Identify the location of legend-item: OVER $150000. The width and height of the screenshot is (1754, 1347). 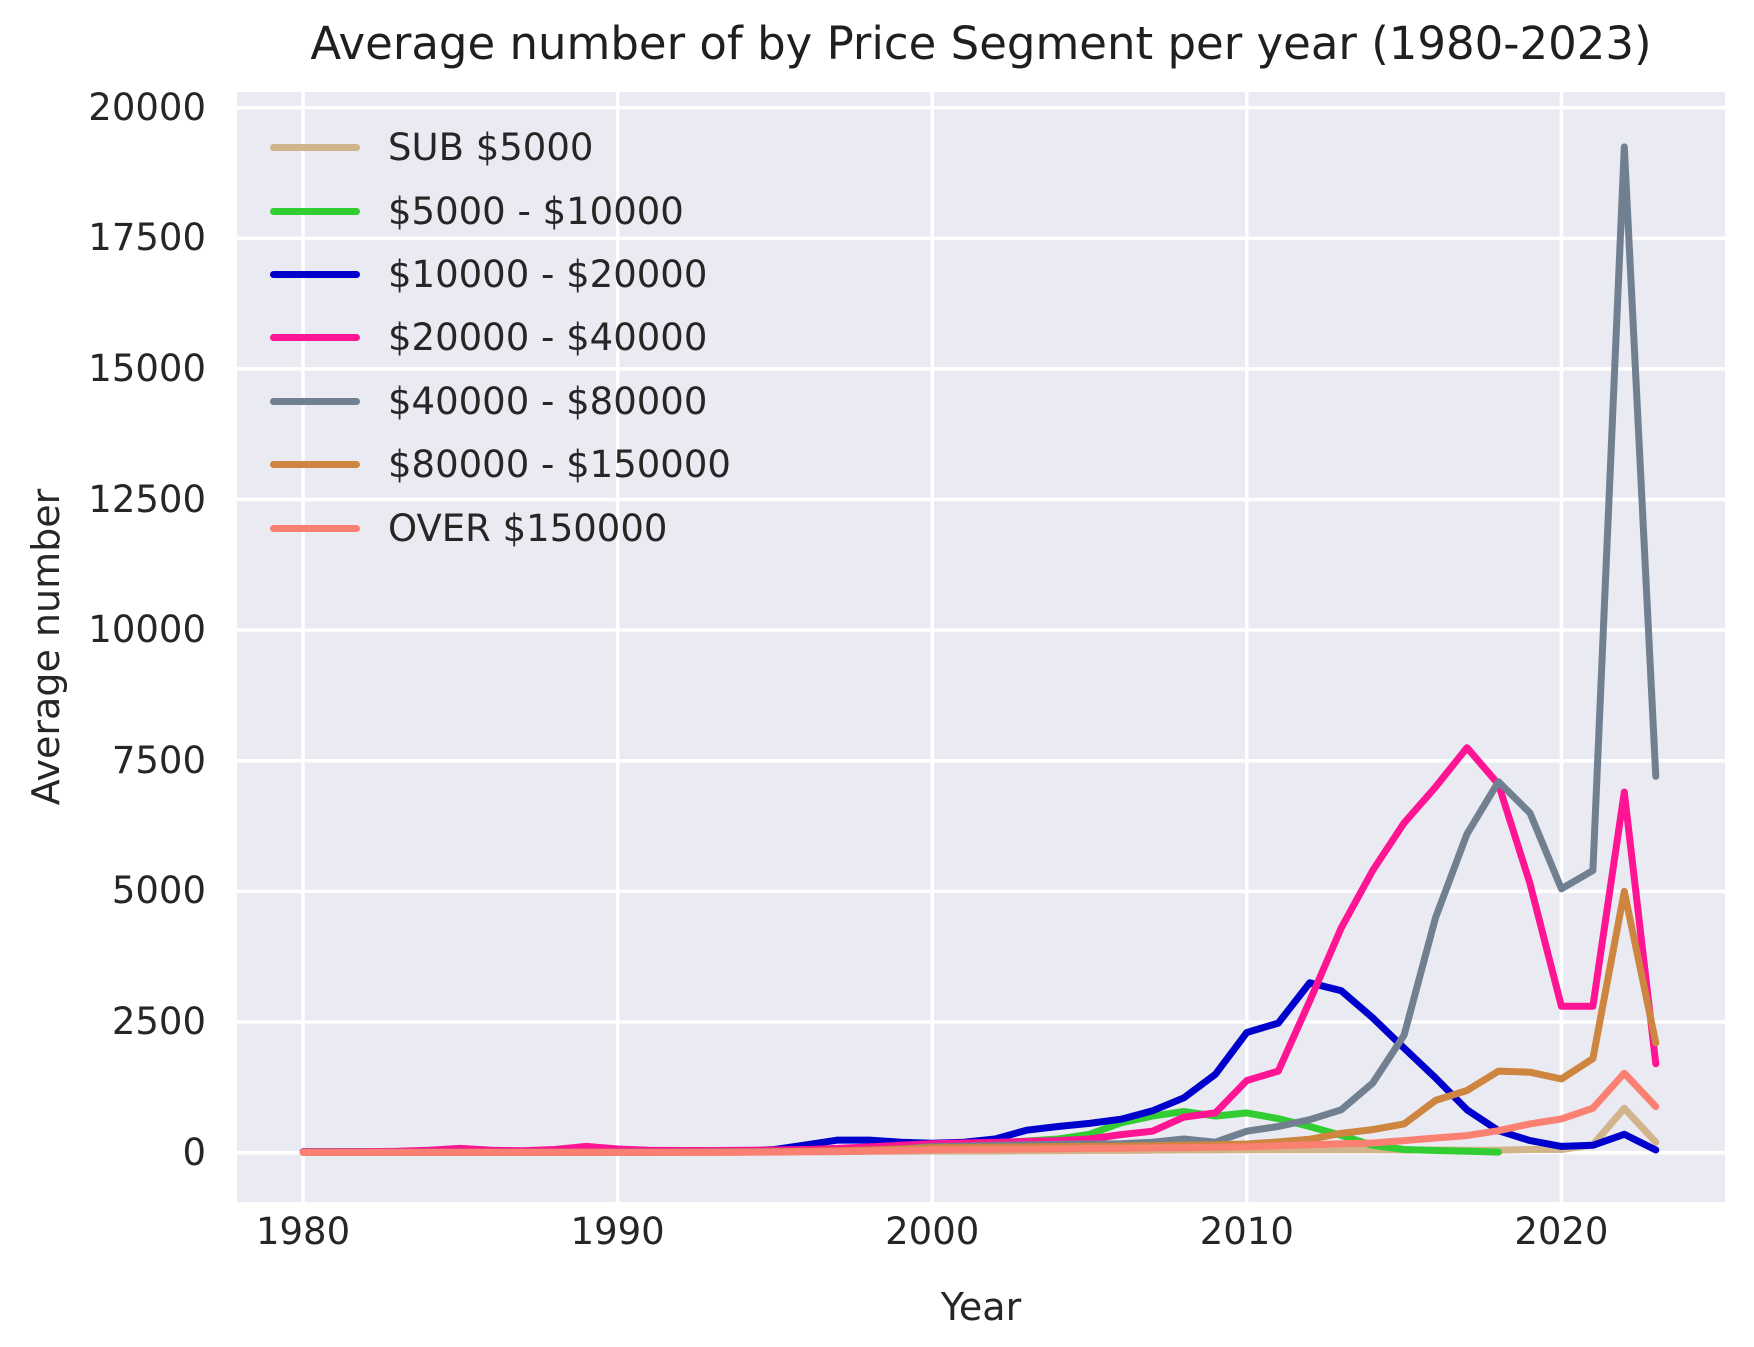
(500, 527).